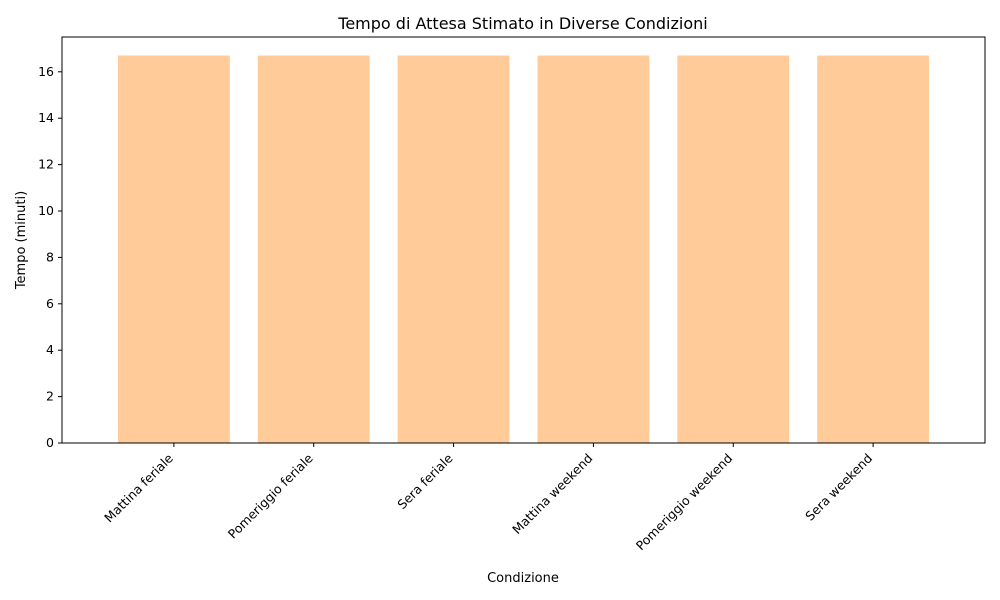 The height and width of the screenshot is (600, 1000). What do you see at coordinates (50, 349) in the screenshot?
I see `y-tick-label: 4` at bounding box center [50, 349].